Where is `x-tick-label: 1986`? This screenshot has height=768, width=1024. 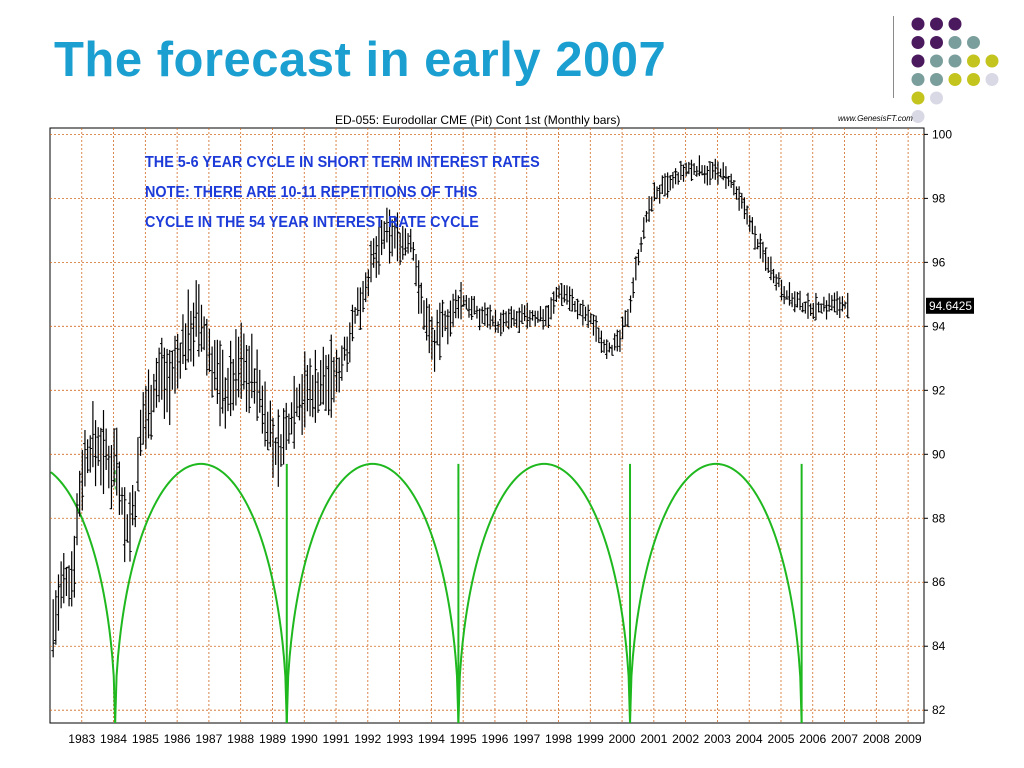
x-tick-label: 1986 is located at coordinates (177, 739).